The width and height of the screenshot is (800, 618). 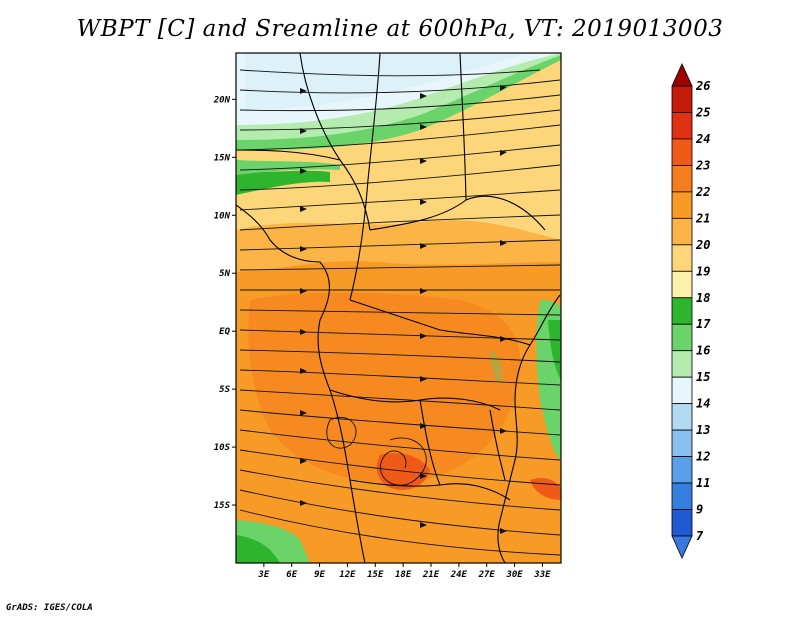 I want to click on colorbar-label: 26, so click(x=702, y=86).